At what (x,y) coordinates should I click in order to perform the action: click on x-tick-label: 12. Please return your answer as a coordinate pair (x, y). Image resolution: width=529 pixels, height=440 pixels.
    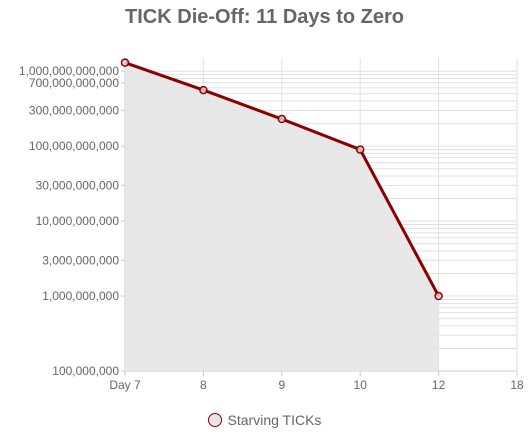
    Looking at the image, I should click on (439, 385).